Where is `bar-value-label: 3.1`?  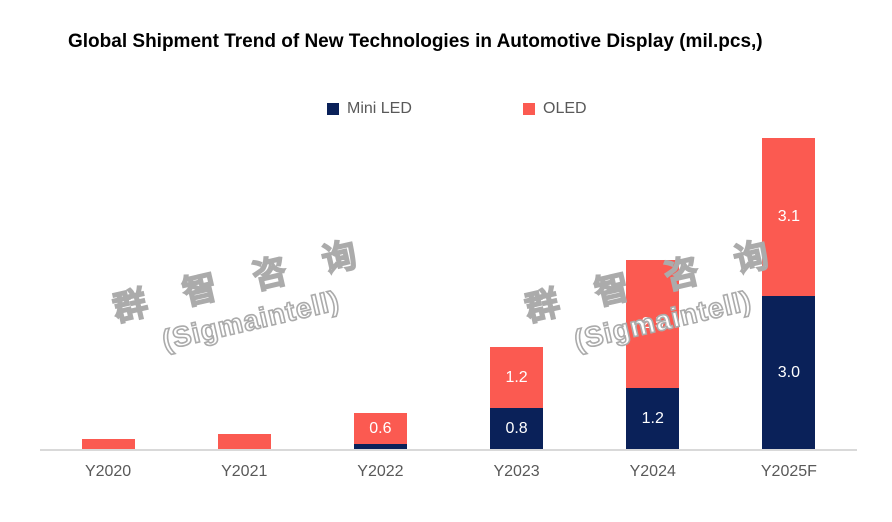
bar-value-label: 3.1 is located at coordinates (789, 216).